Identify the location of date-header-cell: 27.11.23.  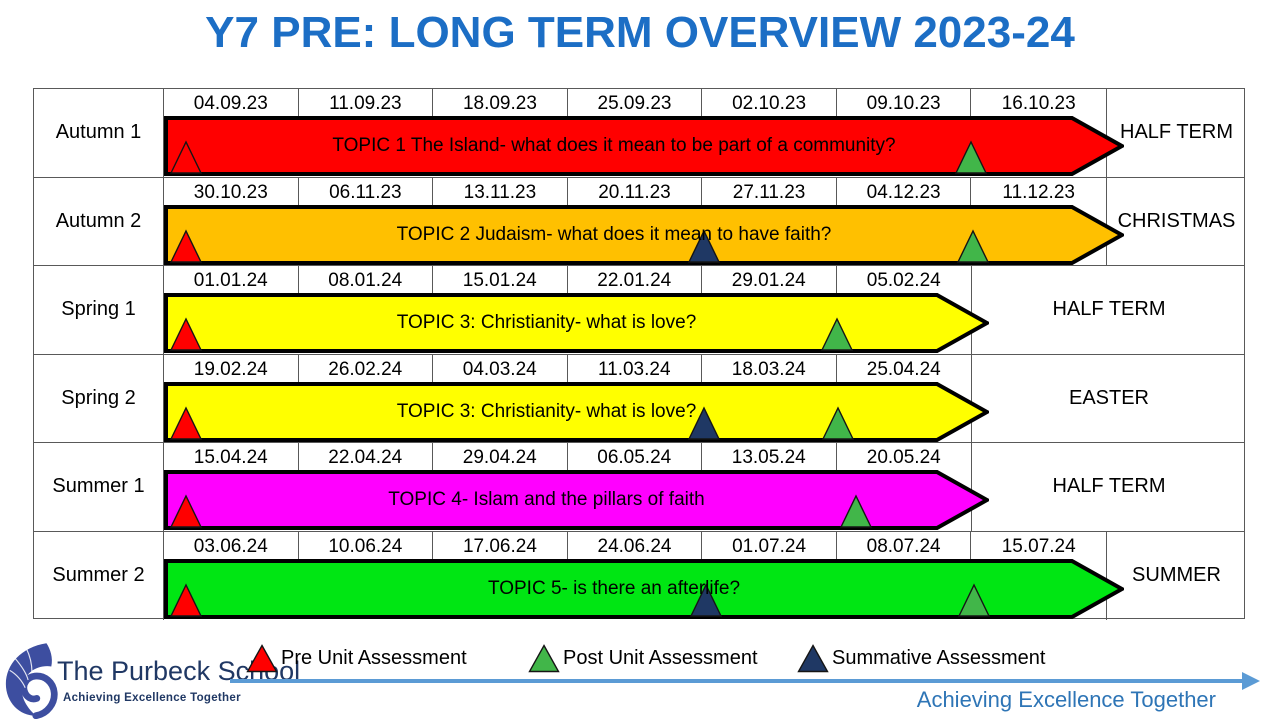
(769, 192).